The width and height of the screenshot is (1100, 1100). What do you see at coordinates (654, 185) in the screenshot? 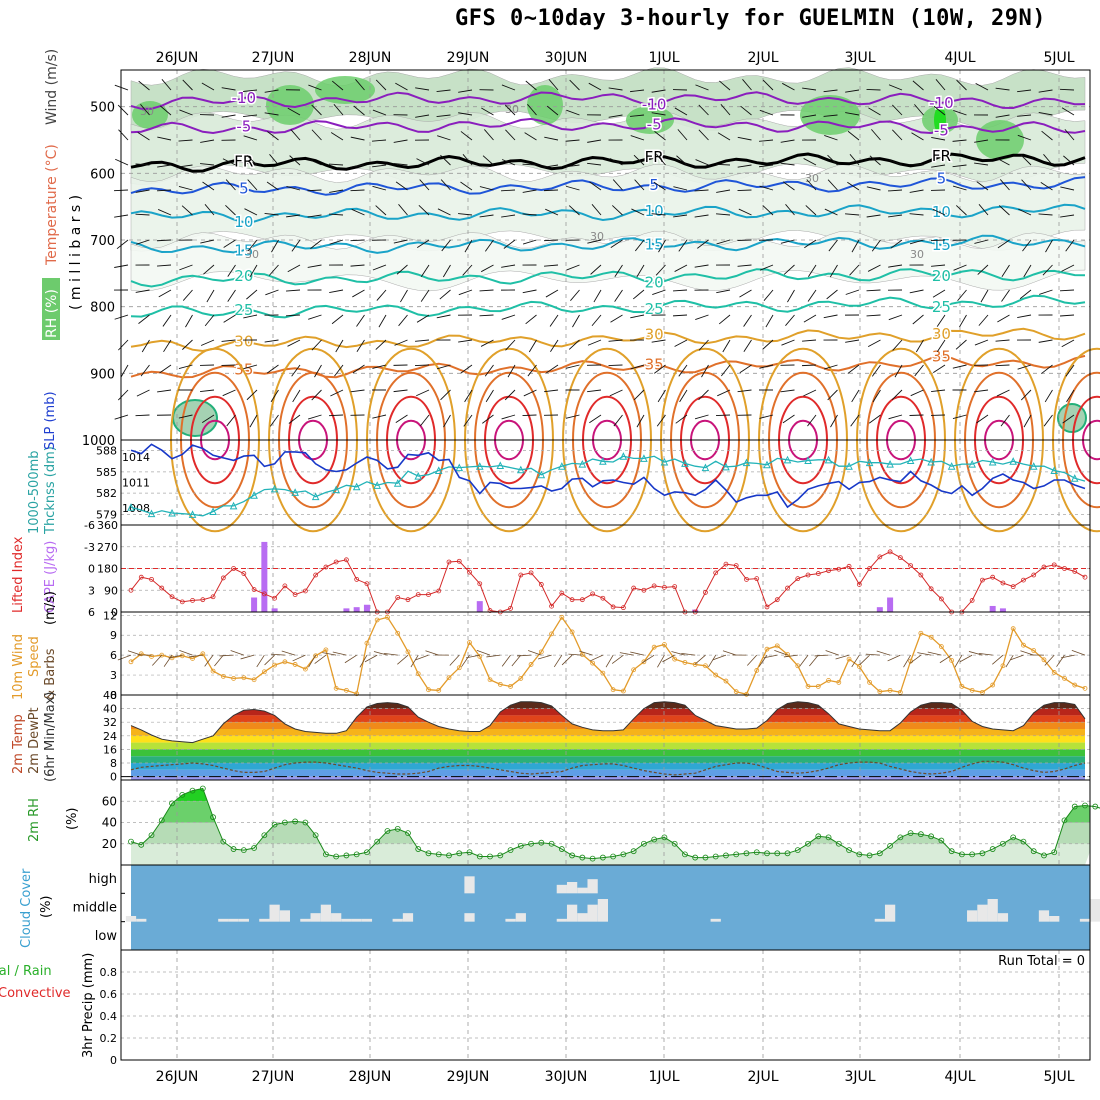
I see `temperature-contour-label: 5` at bounding box center [654, 185].